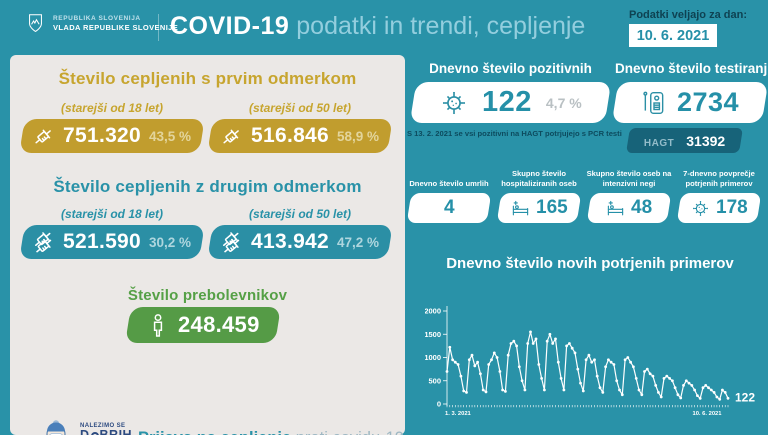  Describe the element at coordinates (207, 295) in the screenshot. I see `recovered-title: Število prebolevnikov` at that location.